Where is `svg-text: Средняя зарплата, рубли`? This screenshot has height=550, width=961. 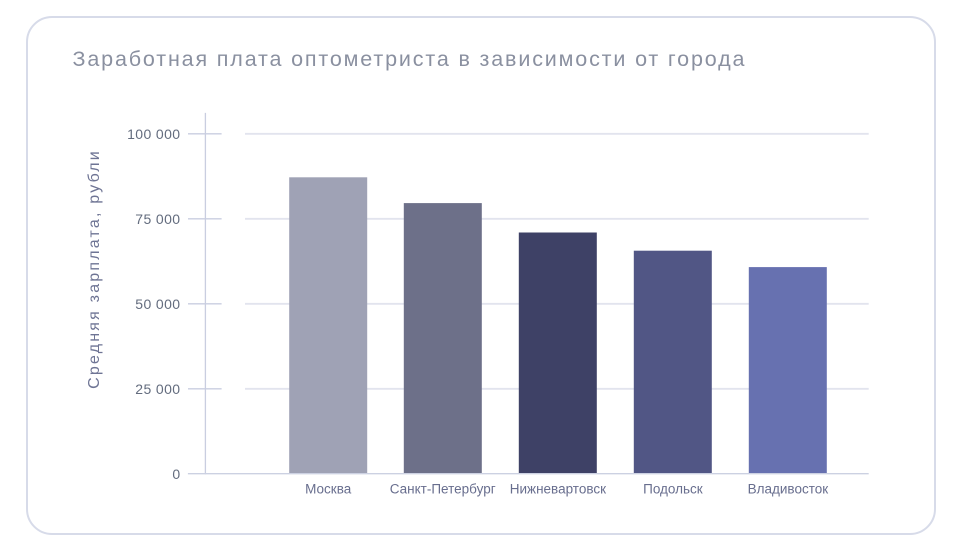 svg-text: Средняя зарплата, рубли is located at coordinates (94, 269).